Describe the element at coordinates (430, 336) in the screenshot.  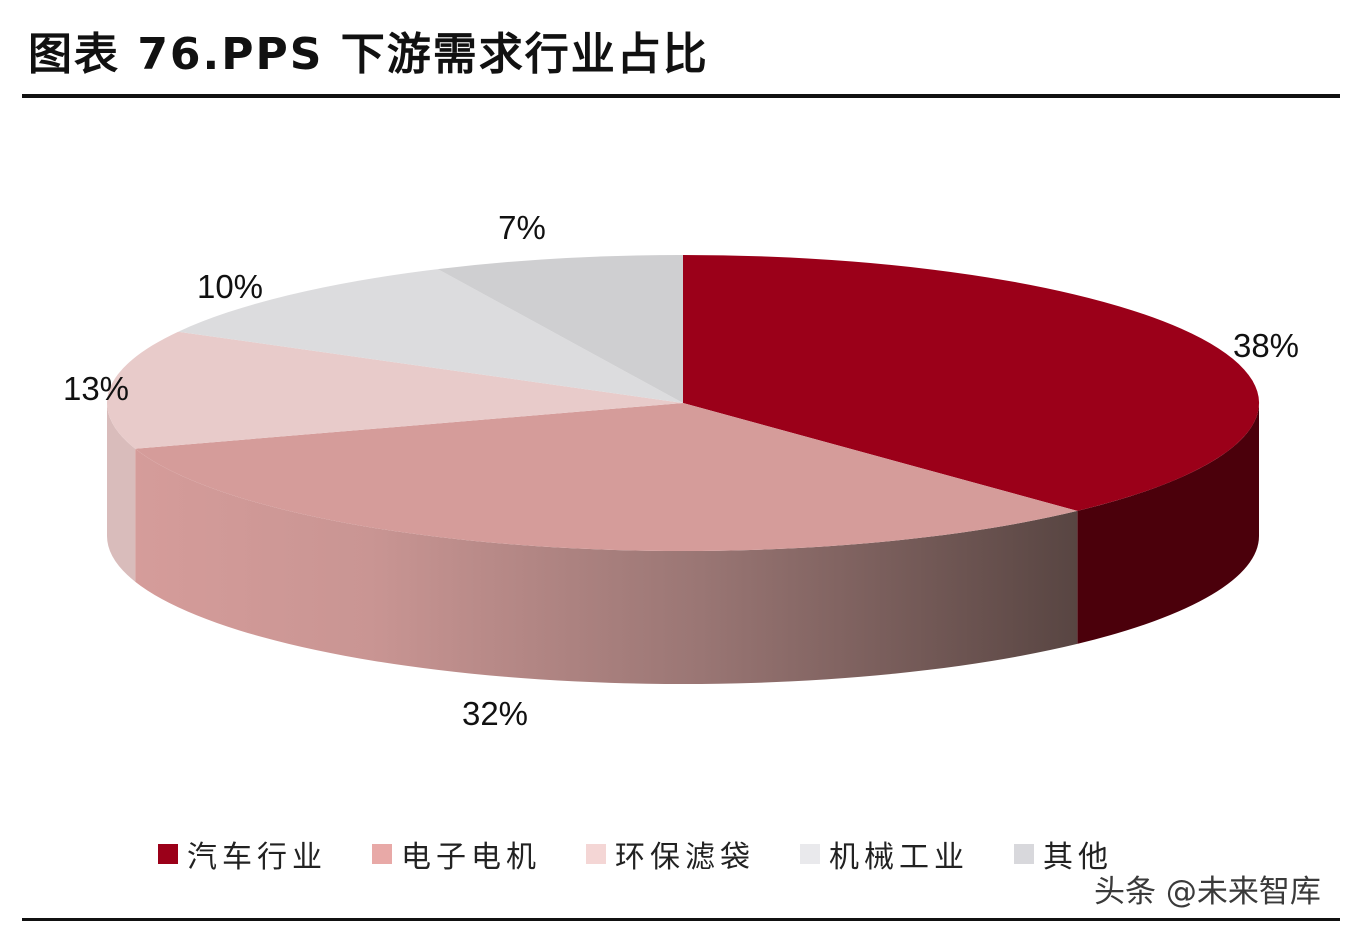
I see `pie-slice-machinery` at that location.